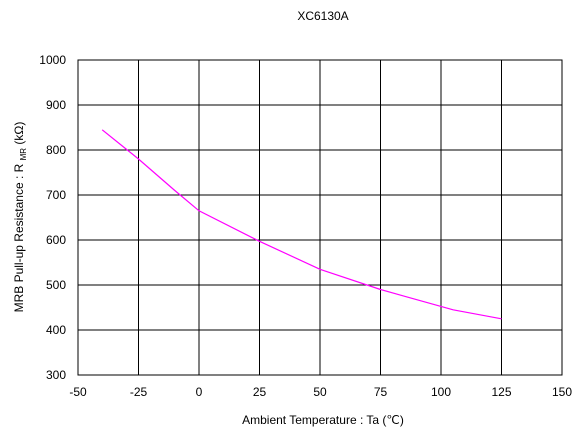 The image size is (576, 437). What do you see at coordinates (56, 330) in the screenshot?
I see `y-tick-label: 400` at bounding box center [56, 330].